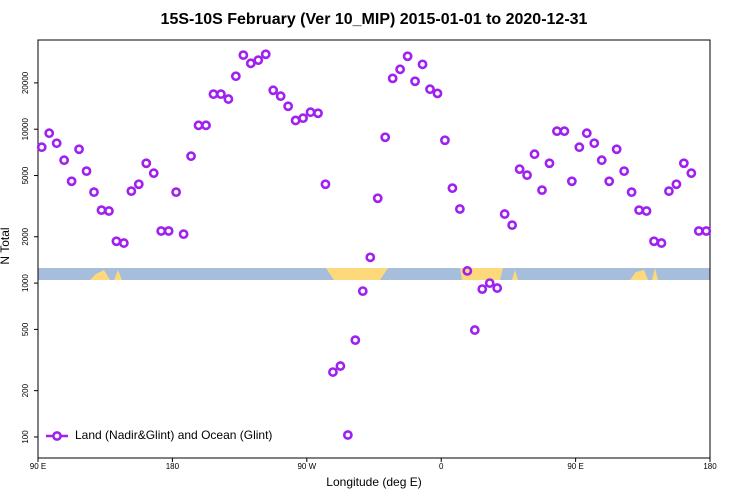 The height and width of the screenshot is (500, 750). I want to click on legend-label: Land (Nadir&Glint) and Ocean (Glint), so click(173, 435).